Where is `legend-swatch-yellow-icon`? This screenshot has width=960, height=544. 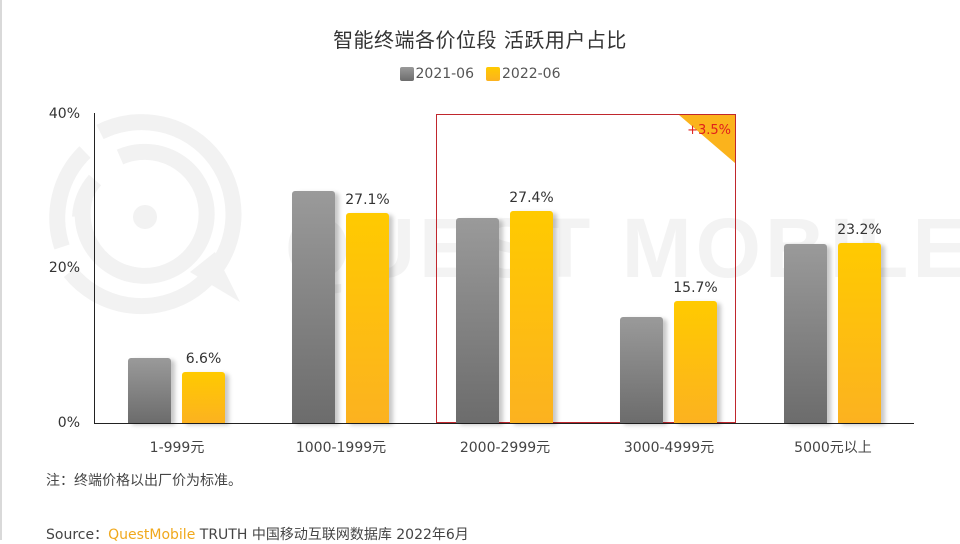 legend-swatch-yellow-icon is located at coordinates (493, 74).